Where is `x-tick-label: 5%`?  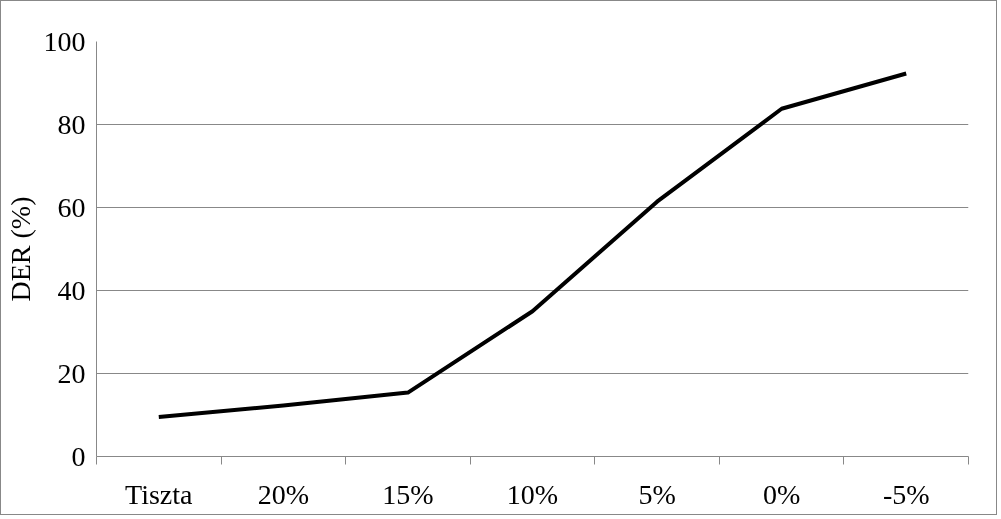
x-tick-label: 5% is located at coordinates (657, 494).